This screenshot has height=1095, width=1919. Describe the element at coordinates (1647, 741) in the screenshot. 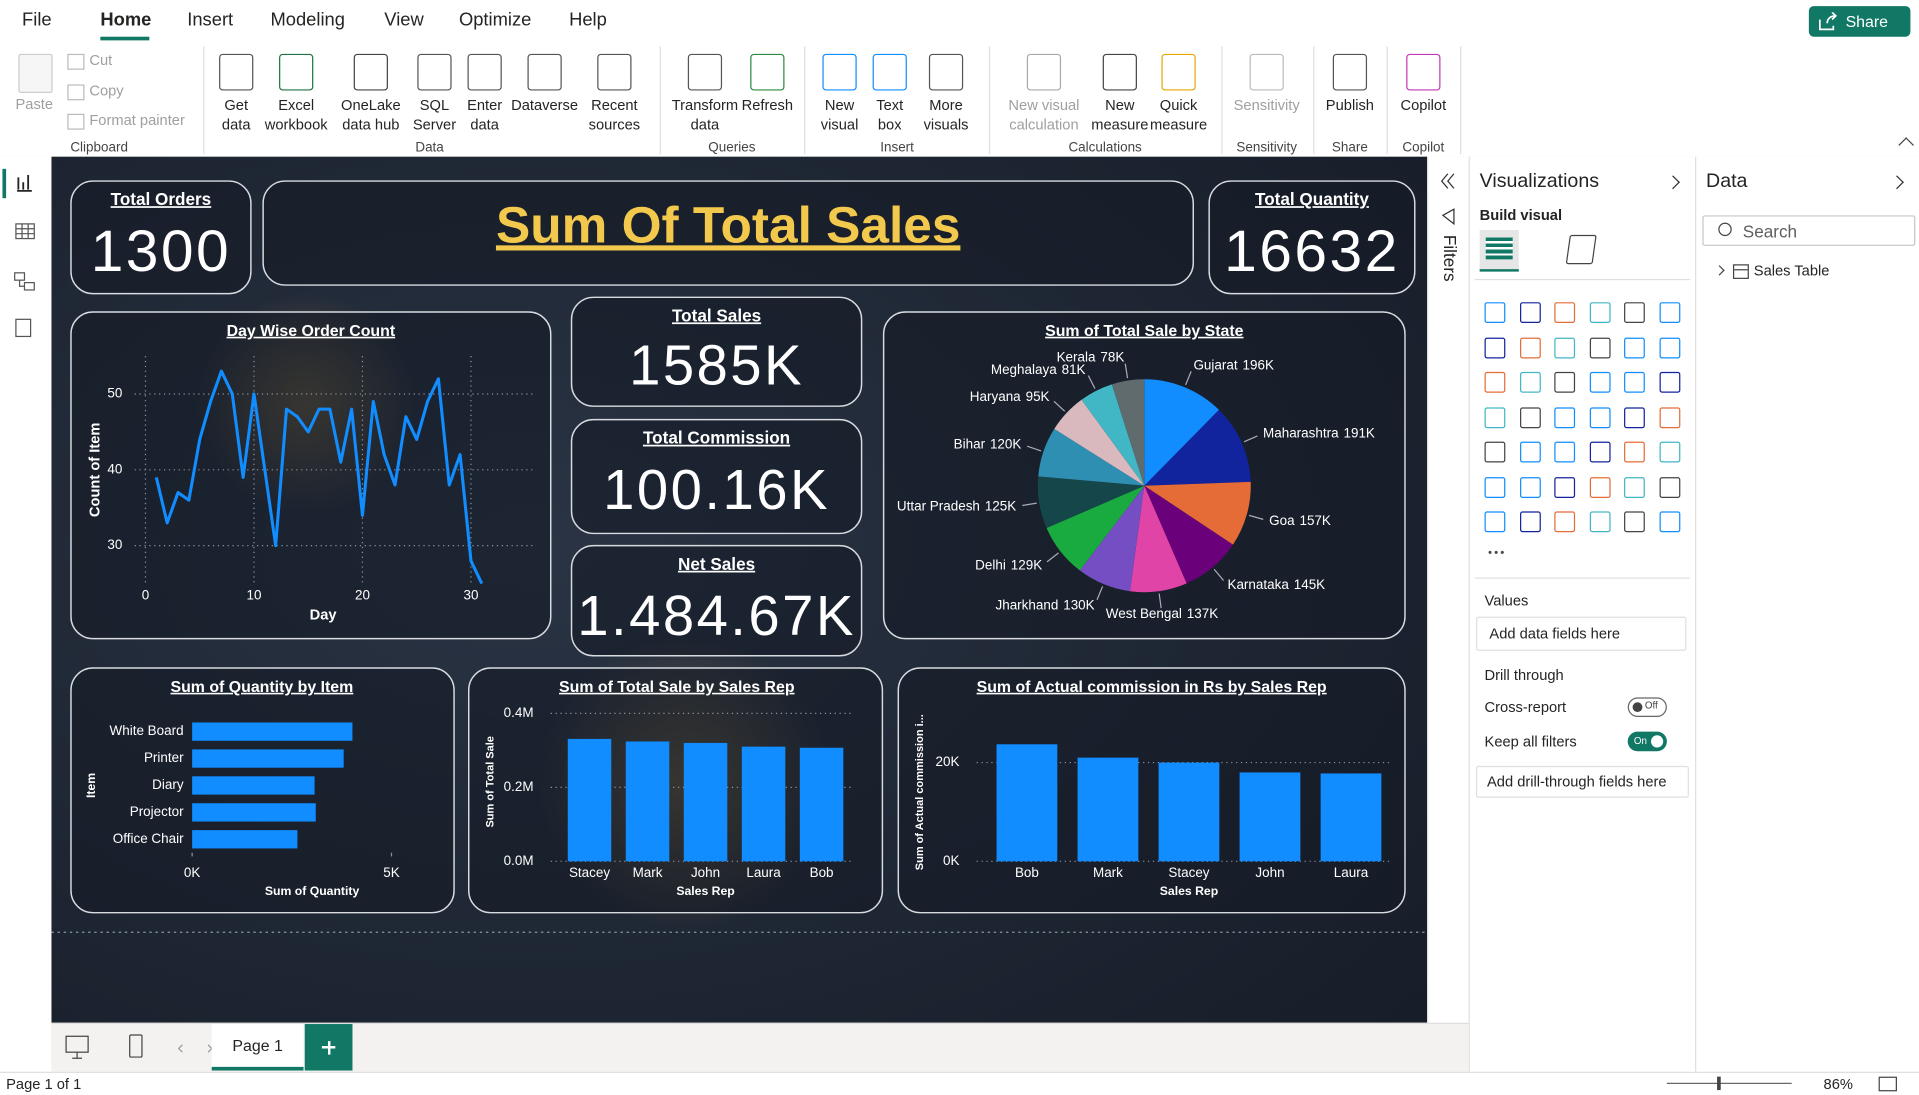

I see `toggle-on: On` at that location.